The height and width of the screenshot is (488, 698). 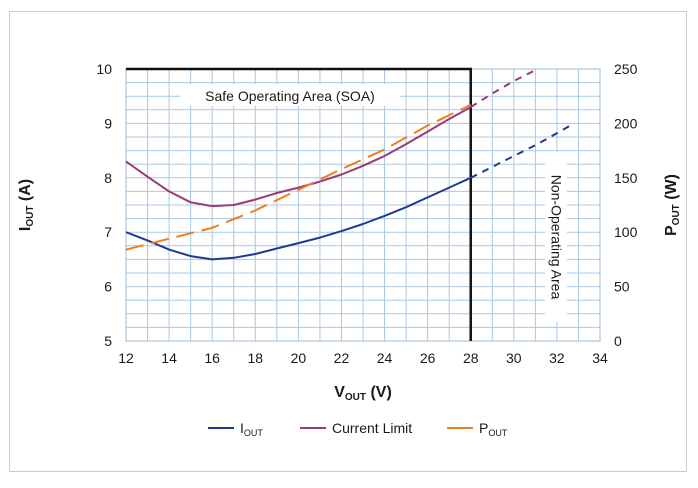 What do you see at coordinates (342, 358) in the screenshot?
I see `x-tick-label: 22` at bounding box center [342, 358].